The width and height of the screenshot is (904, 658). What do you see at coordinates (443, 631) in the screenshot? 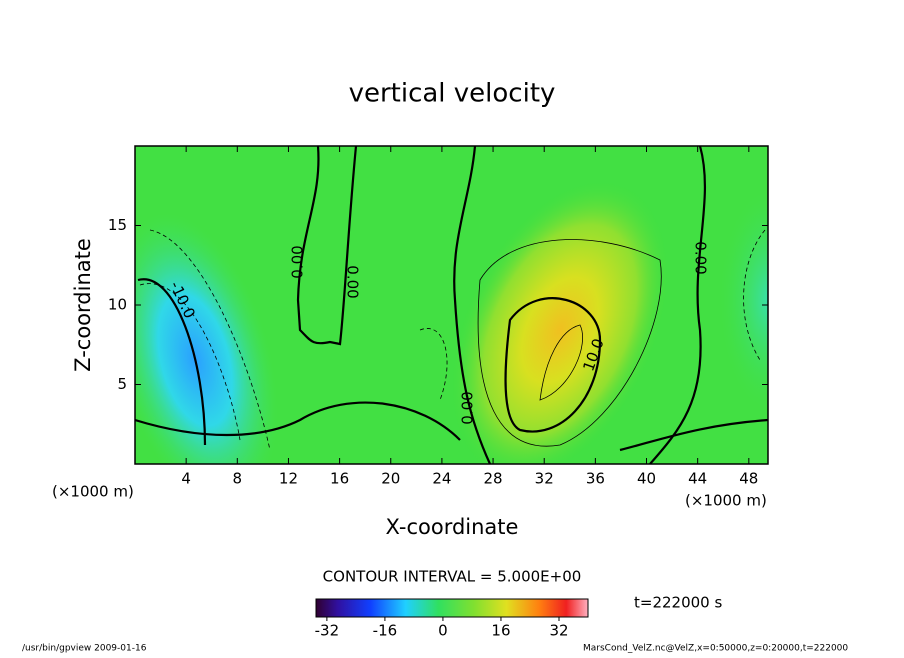
I see `colorbar-tick-label: 0` at bounding box center [443, 631].